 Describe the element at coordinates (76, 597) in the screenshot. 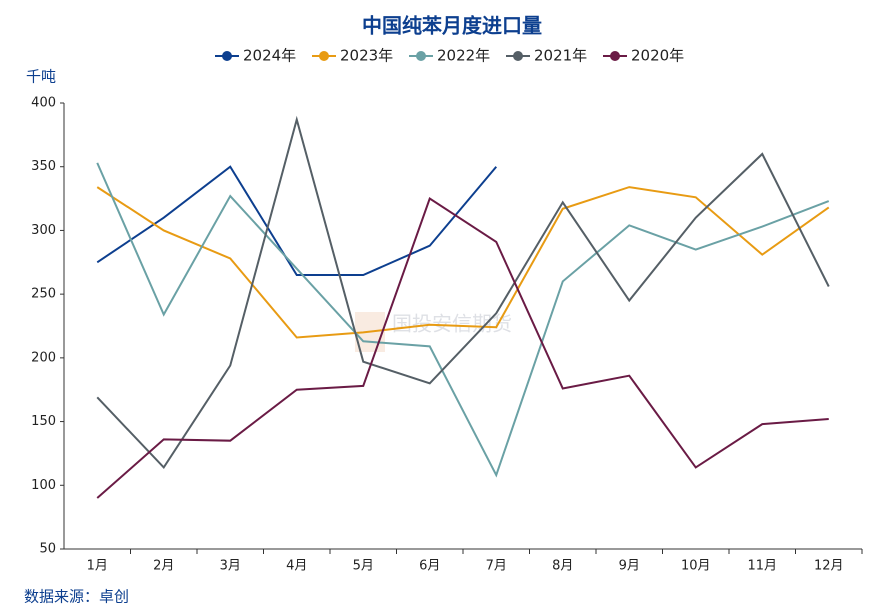

I see `source: 数据来源：卓创` at that location.